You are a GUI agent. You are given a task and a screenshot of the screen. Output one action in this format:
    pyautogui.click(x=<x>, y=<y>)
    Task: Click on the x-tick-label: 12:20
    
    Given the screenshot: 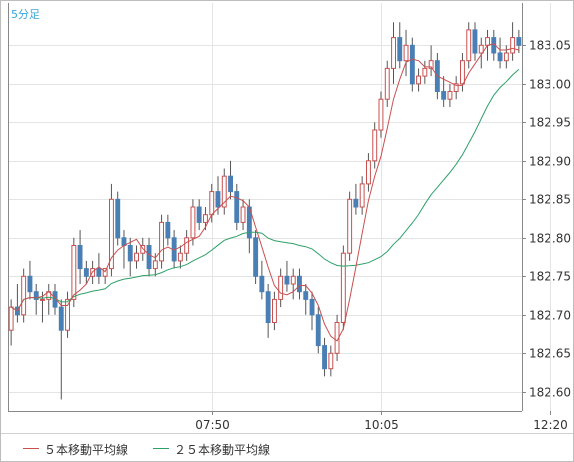 What is the action you would take?
    pyautogui.click(x=550, y=425)
    